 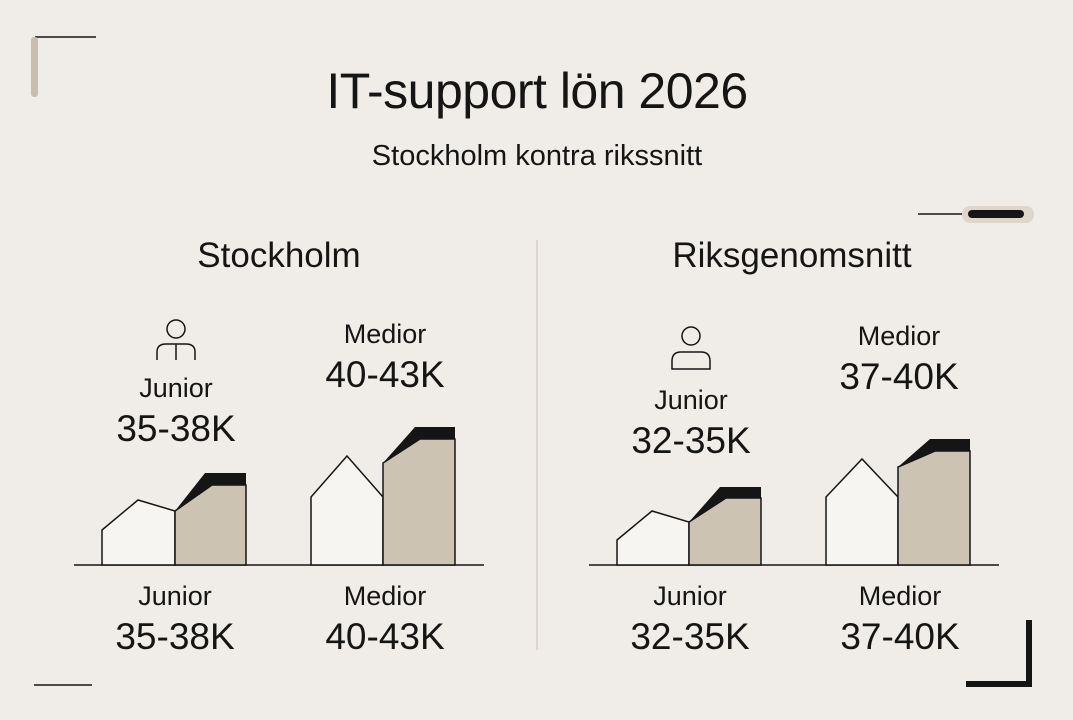 What do you see at coordinates (999, 653) in the screenshot?
I see `corner-decoration-bottom-right` at bounding box center [999, 653].